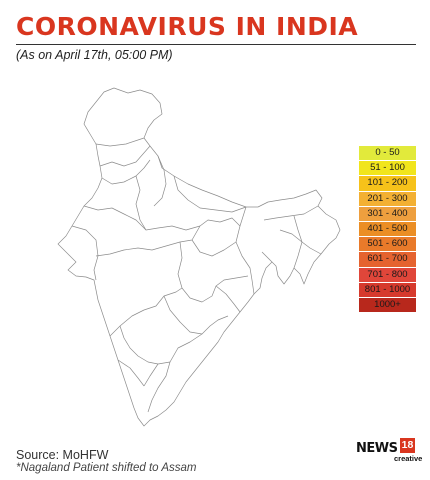  Describe the element at coordinates (387, 244) in the screenshot. I see `legend-item: 501 - 600` at that location.